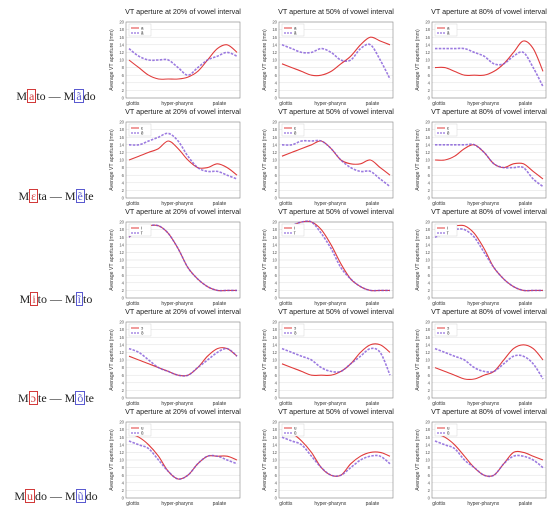 This screenshot has height=510, width=550. What do you see at coordinates (80, 398) in the screenshot?
I see `nasal-vowel-label: õ` at bounding box center [80, 398].